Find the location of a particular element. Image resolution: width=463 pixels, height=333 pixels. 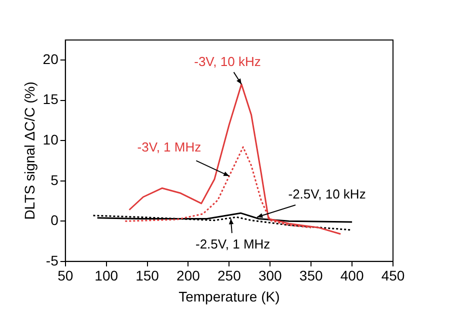

line-series is located at coordinates (222, 222).